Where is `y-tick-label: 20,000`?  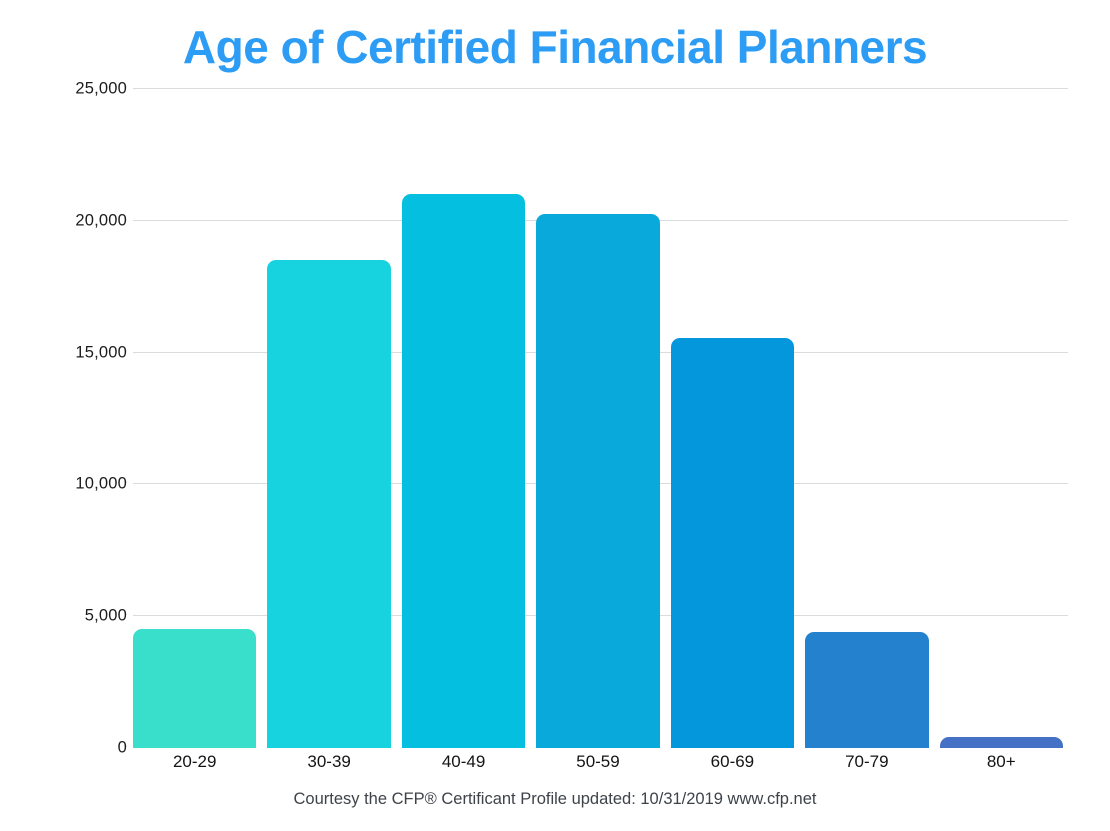 y-tick-label: 20,000 is located at coordinates (101, 220).